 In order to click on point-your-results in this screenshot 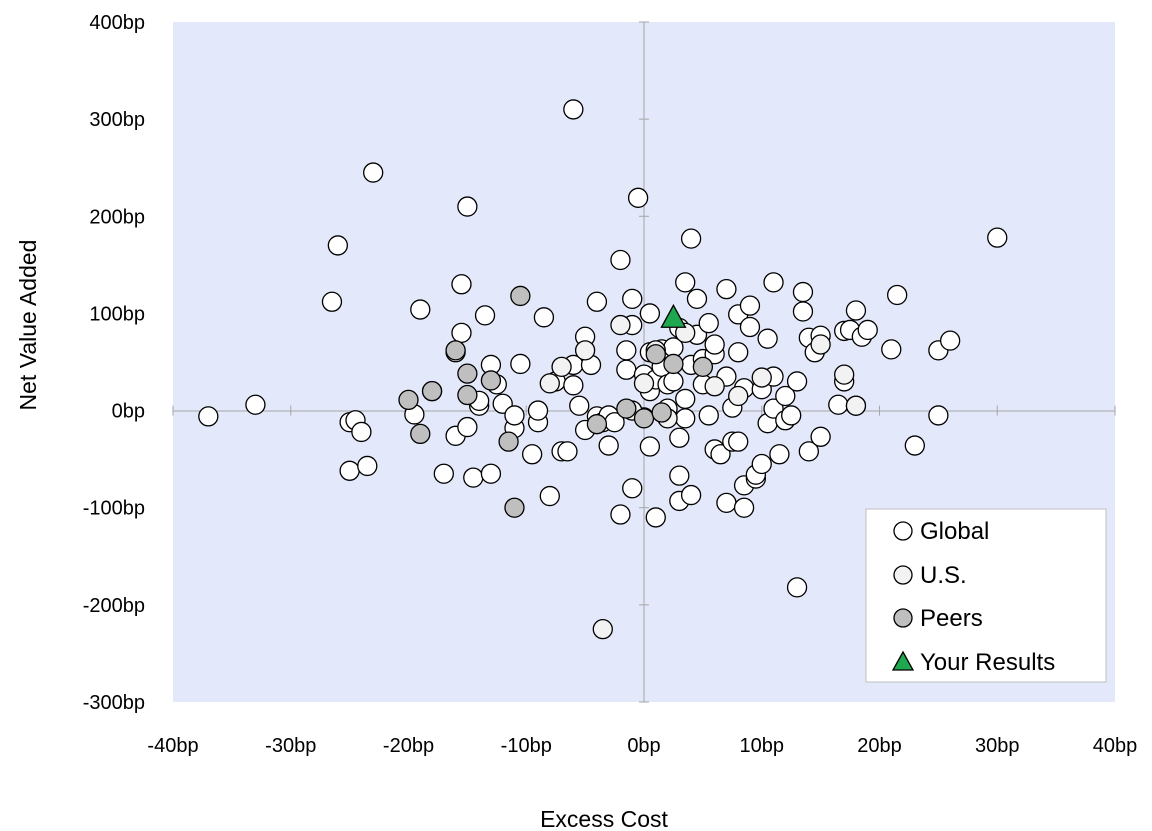, I will do `click(673, 315)`.